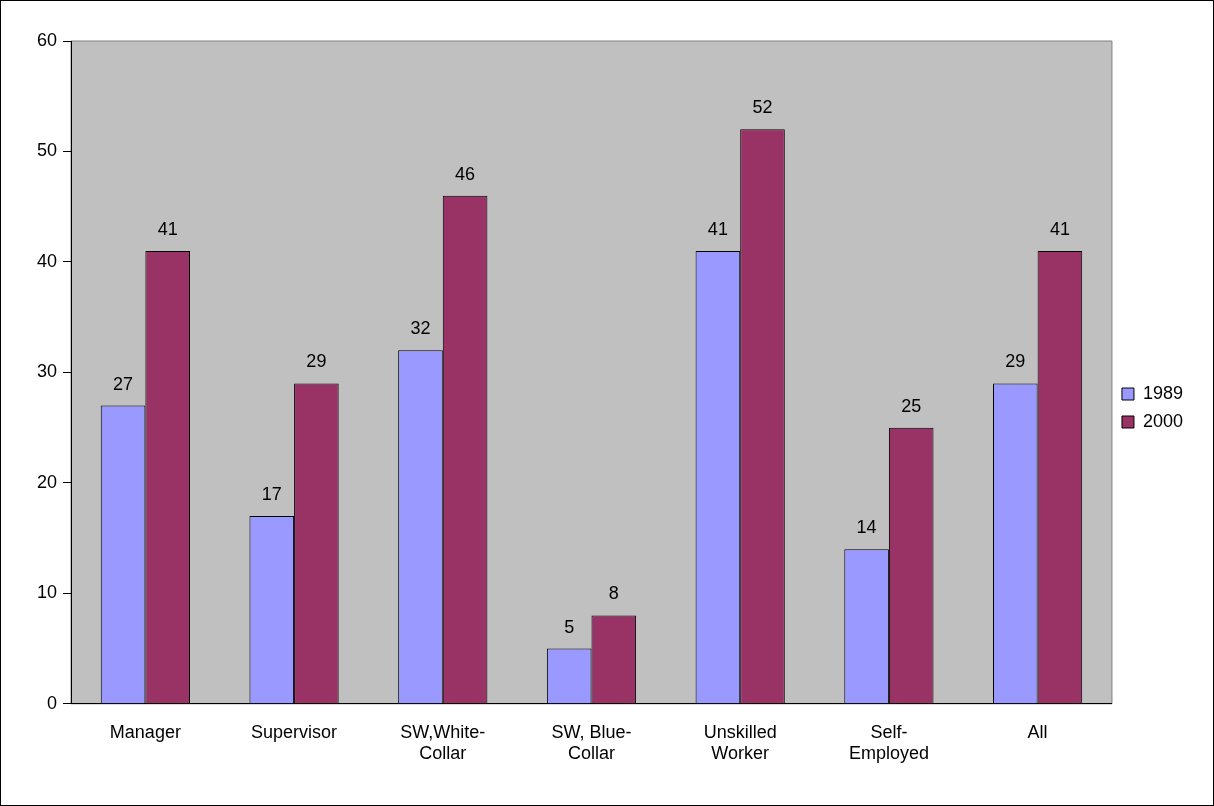  What do you see at coordinates (762, 107) in the screenshot?
I see `data-label: 52` at bounding box center [762, 107].